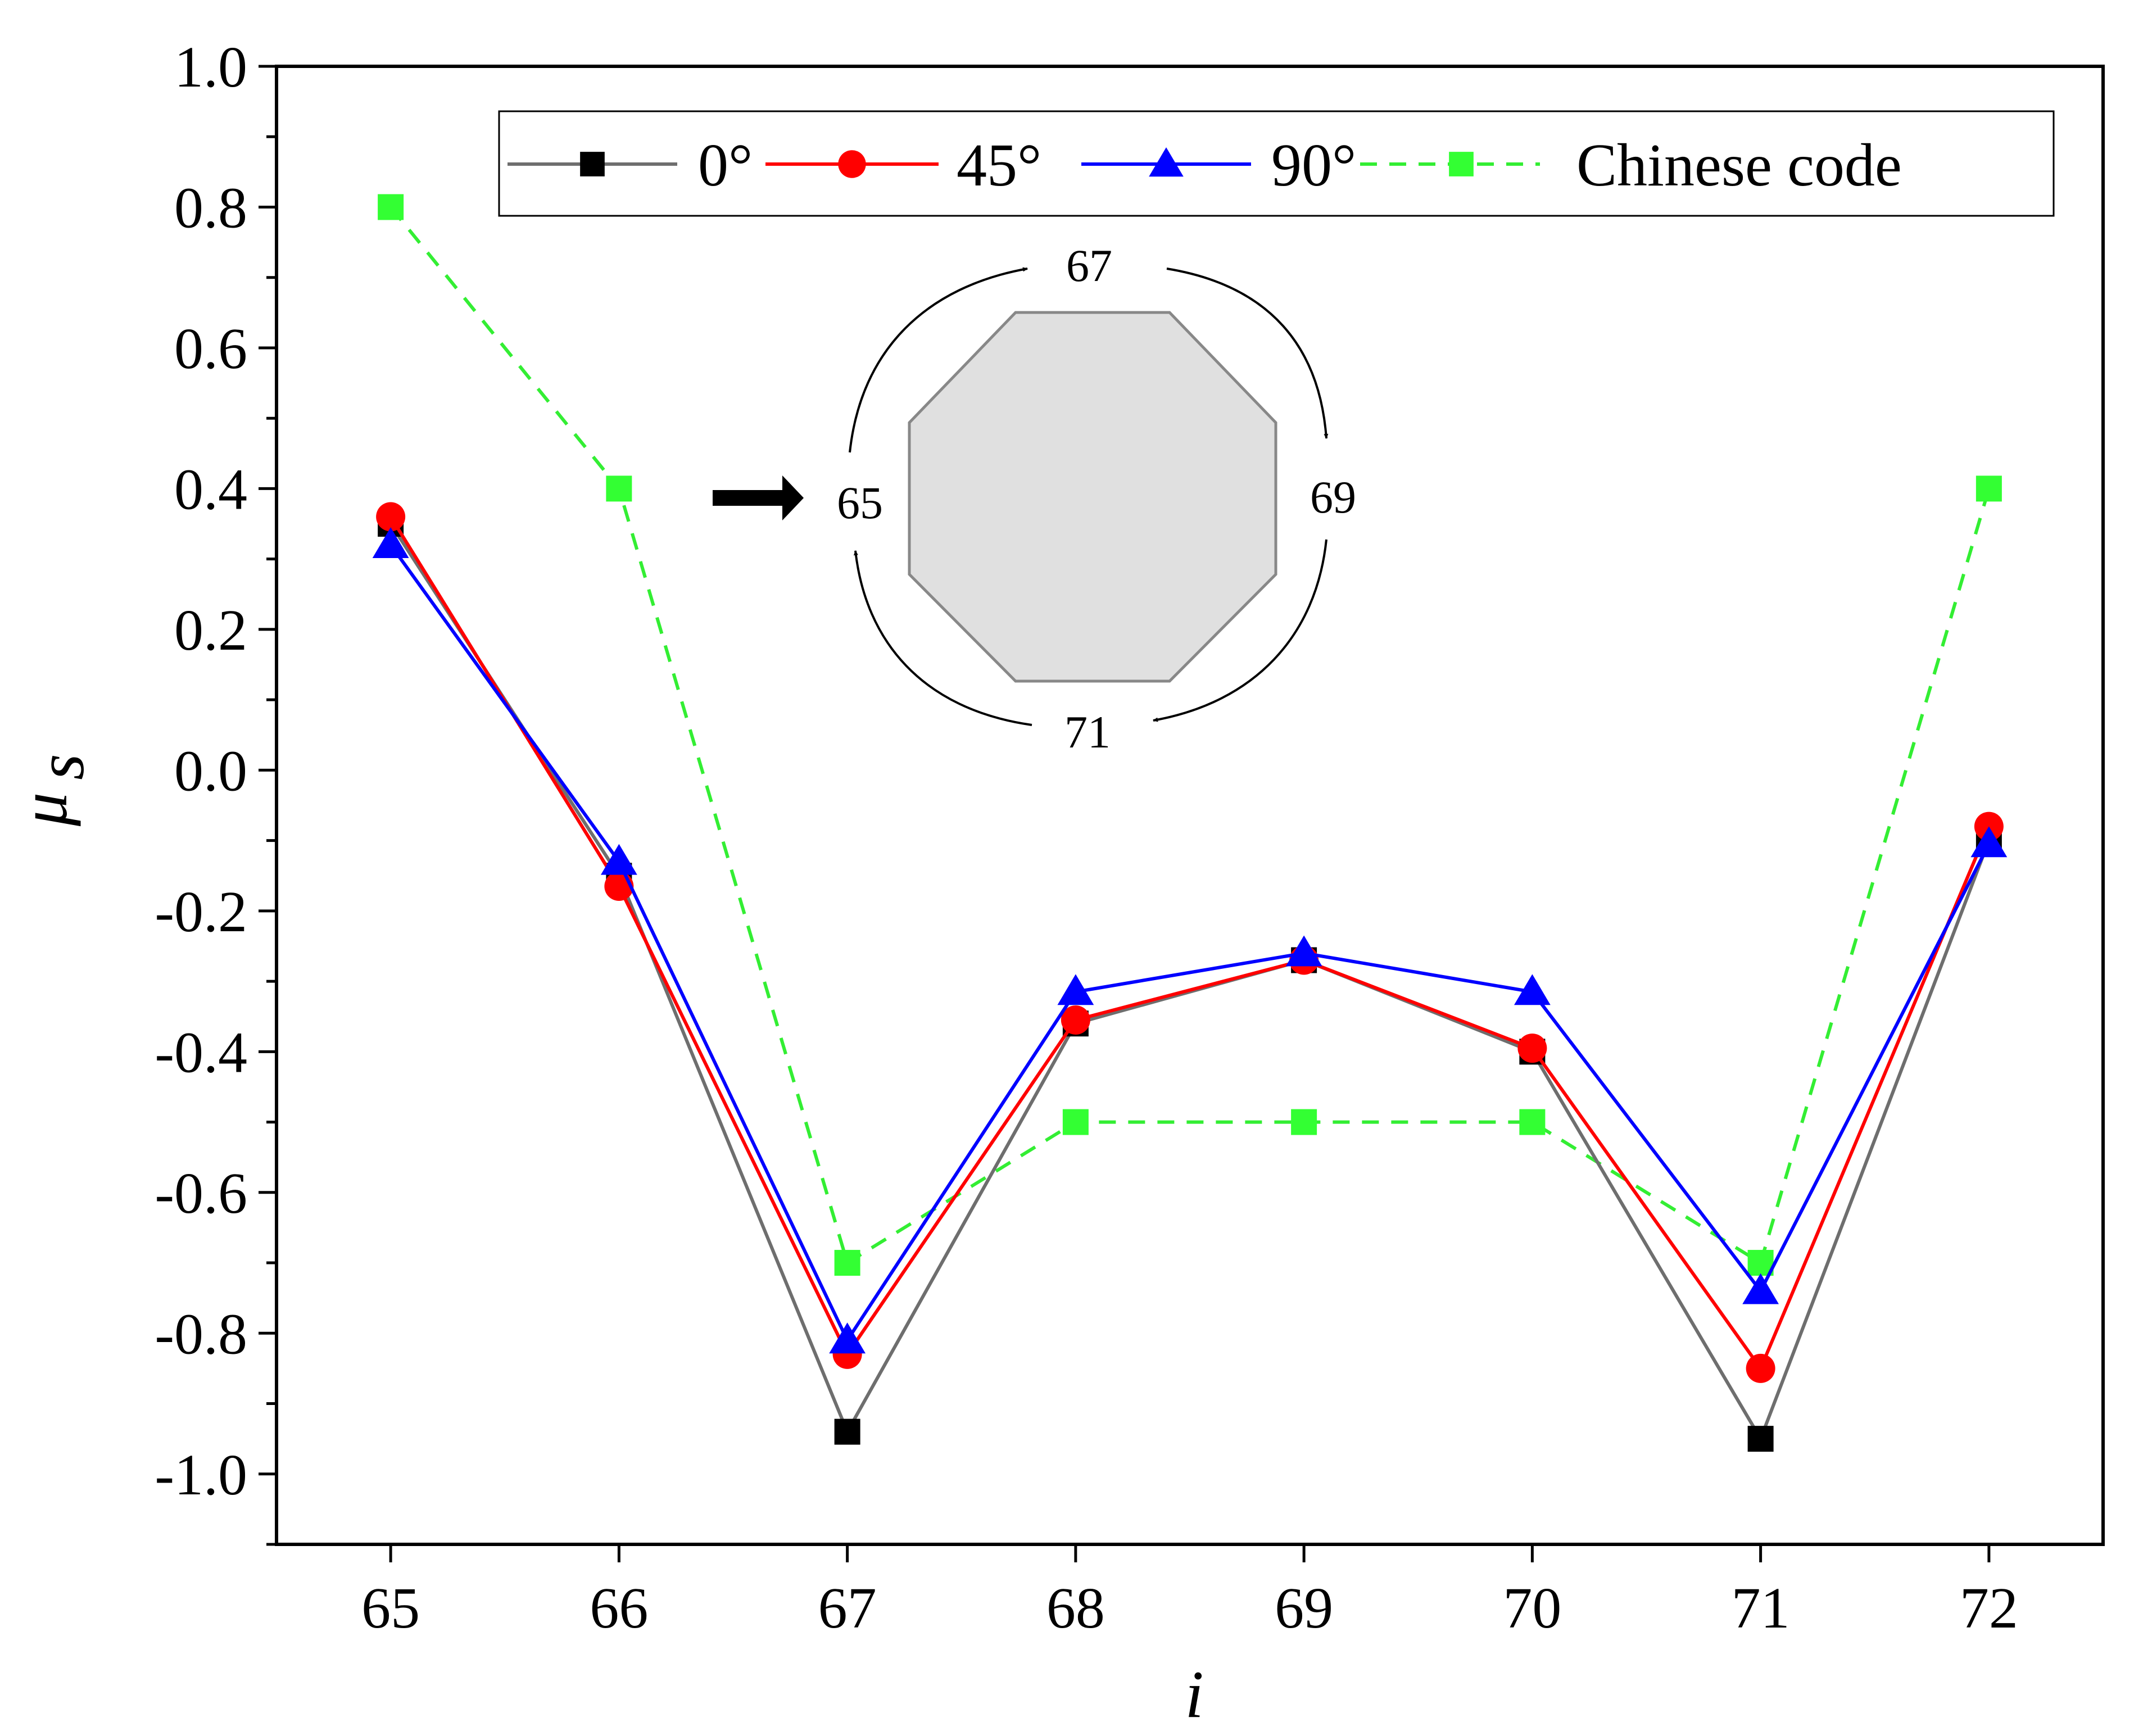 The width and height of the screenshot is (2134, 1736). I want to click on legend-entry: 90°, so click(1218, 166).